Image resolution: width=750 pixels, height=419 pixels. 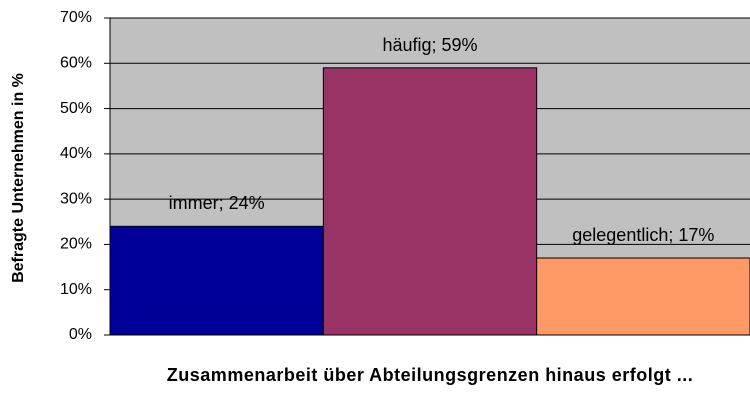 What do you see at coordinates (76, 17) in the screenshot?
I see `y-tick-label: 70%` at bounding box center [76, 17].